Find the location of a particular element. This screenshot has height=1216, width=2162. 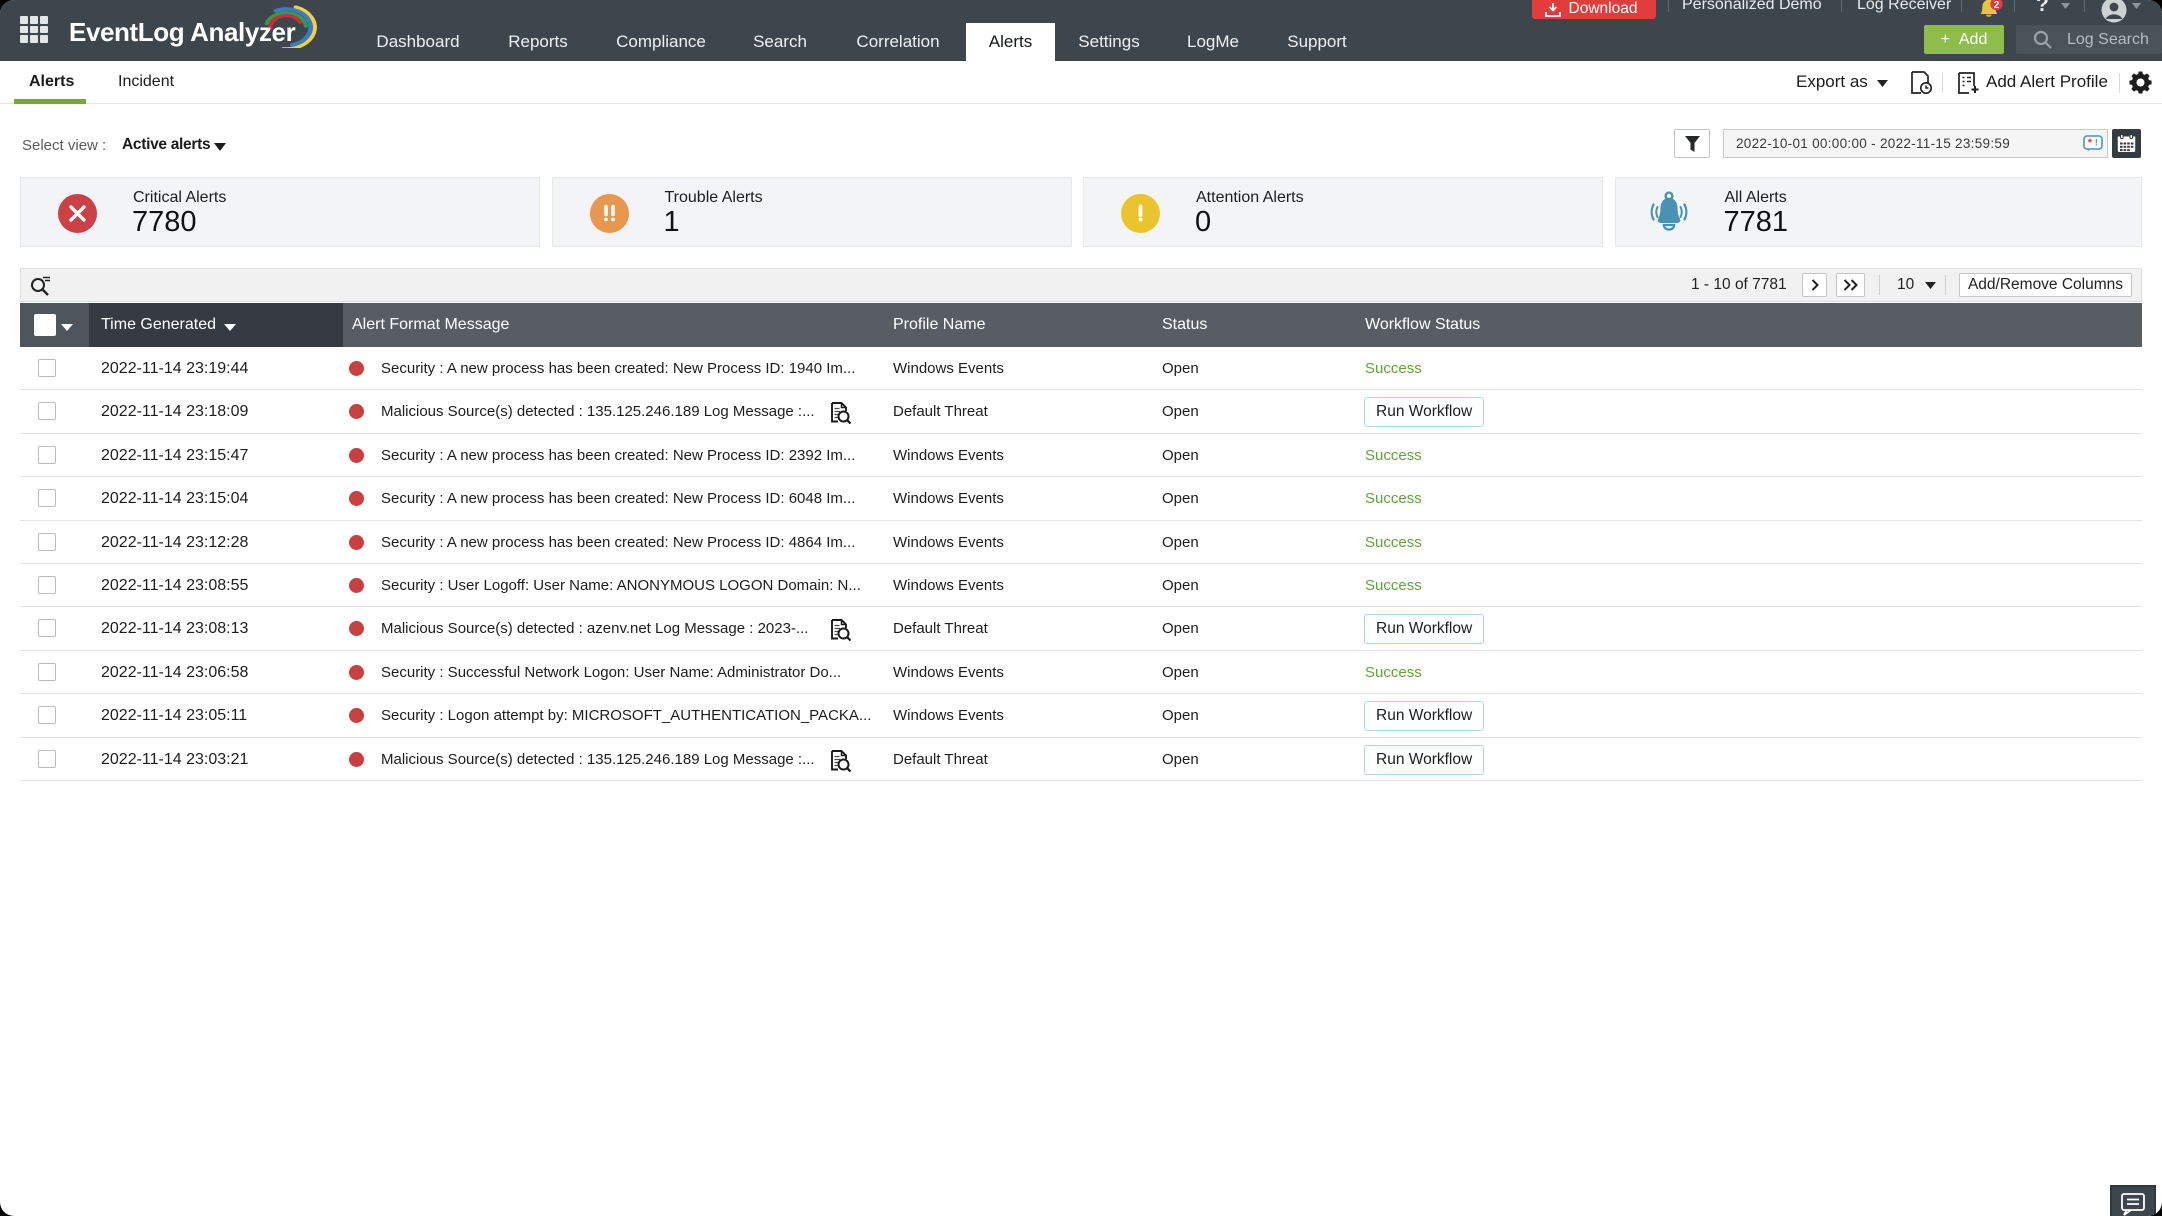

svg-text: 2 is located at coordinates (1997, 5).